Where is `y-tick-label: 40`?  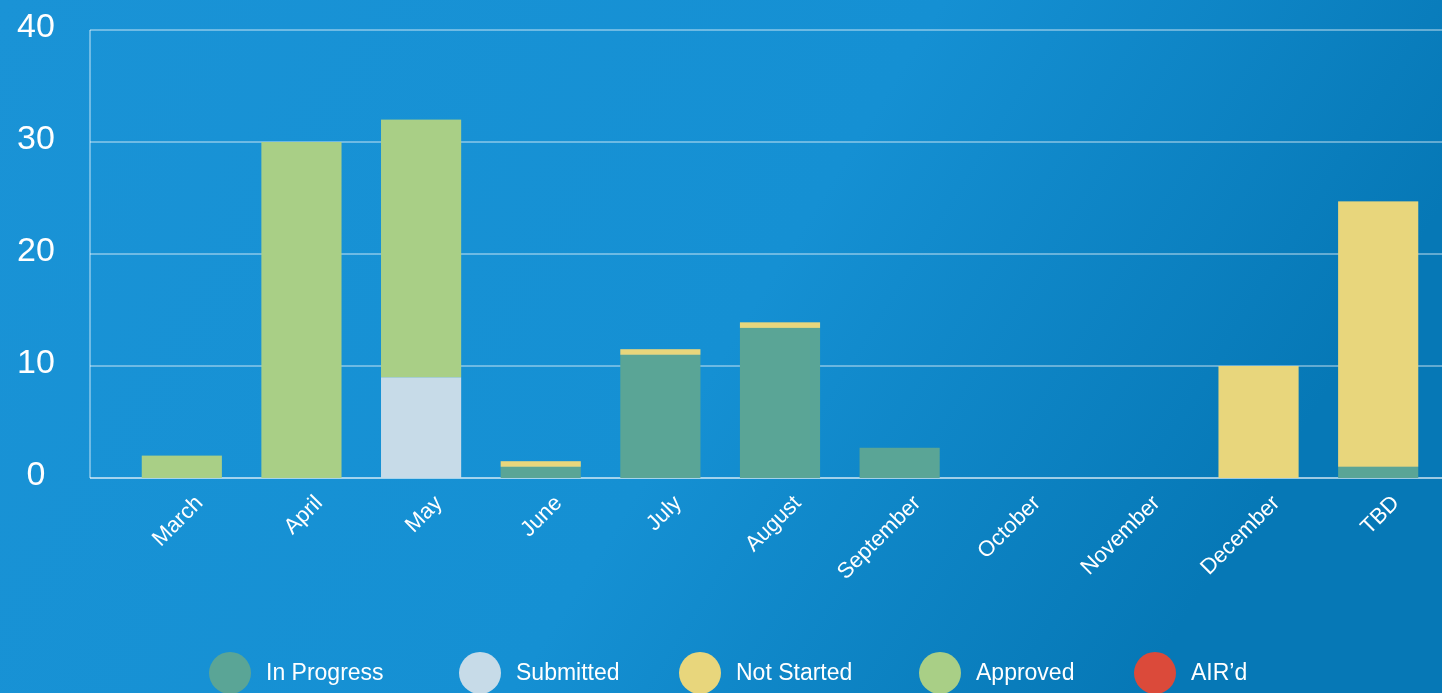
y-tick-label: 40 is located at coordinates (36, 24).